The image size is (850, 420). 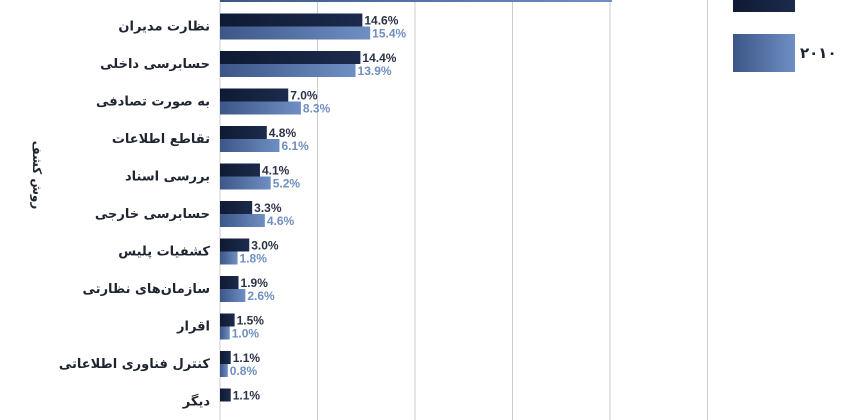 I want to click on data-label: 15.4%, so click(x=389, y=34).